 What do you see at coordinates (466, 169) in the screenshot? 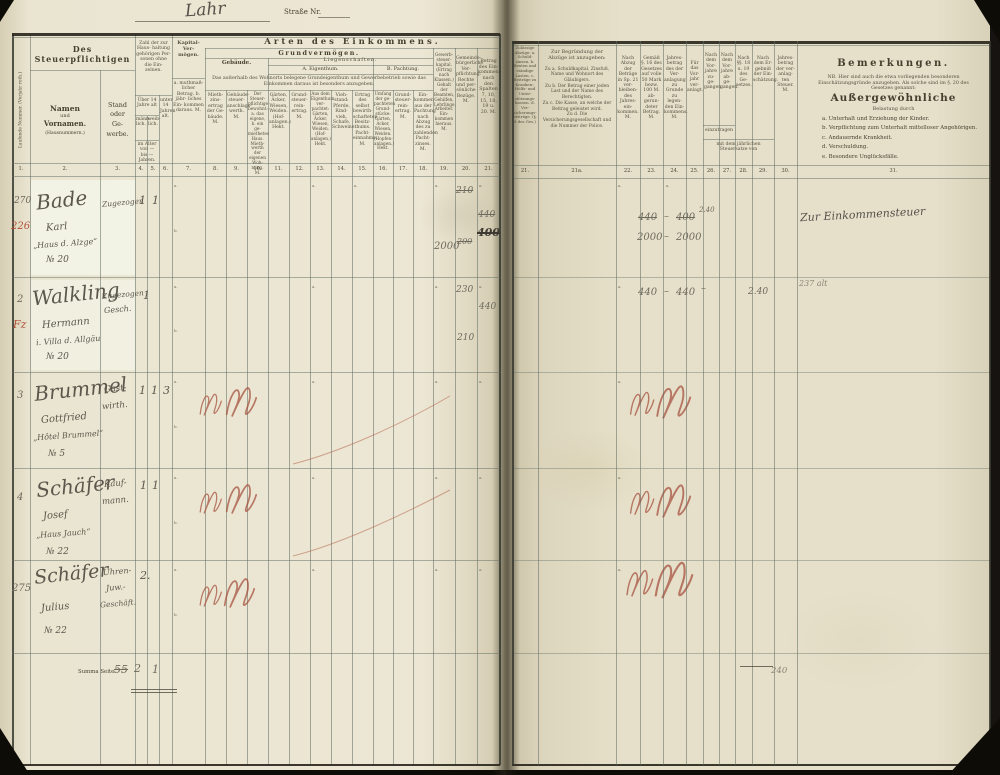
I see `col-number: 20.` at bounding box center [466, 169].